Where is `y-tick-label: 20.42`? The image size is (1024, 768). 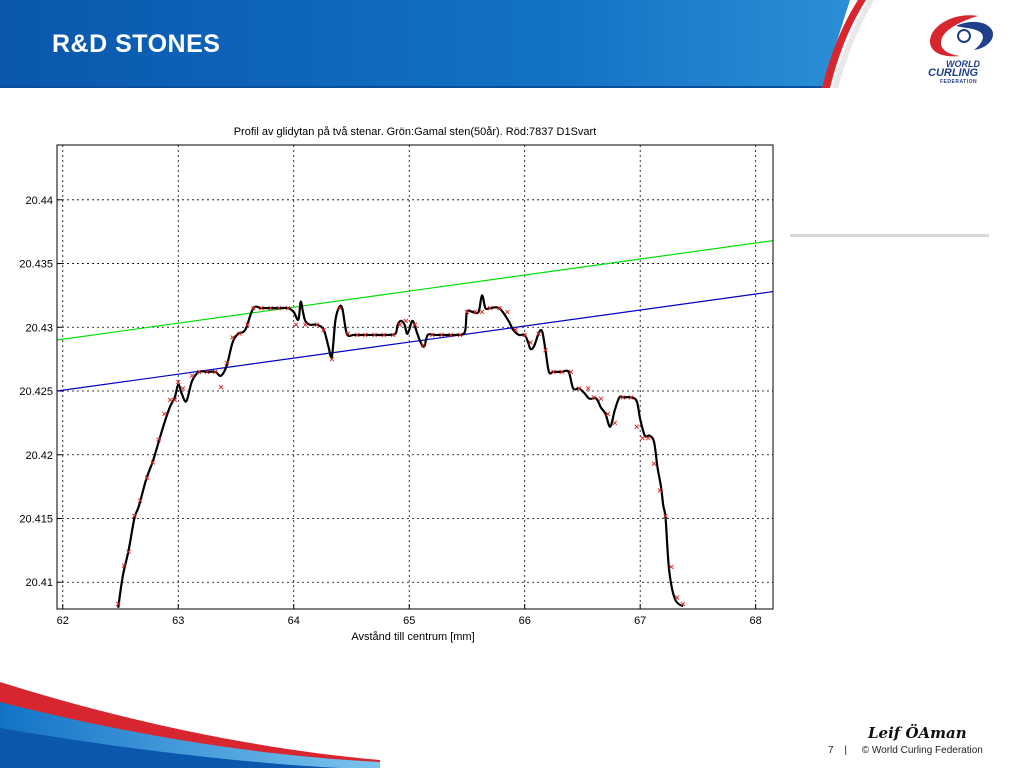
y-tick-label: 20.42 is located at coordinates (39, 456).